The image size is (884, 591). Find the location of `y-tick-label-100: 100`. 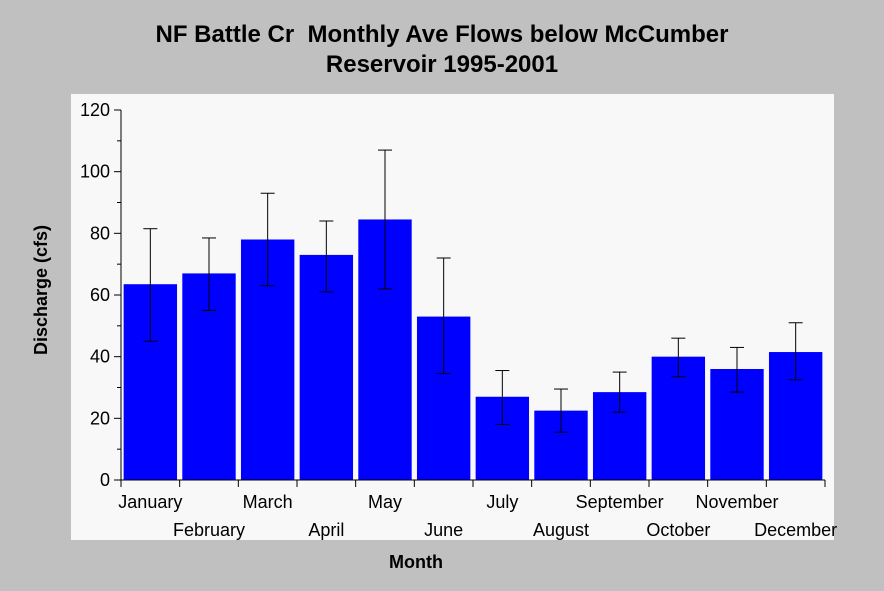

y-tick-label-100: 100 is located at coordinates (95, 172).